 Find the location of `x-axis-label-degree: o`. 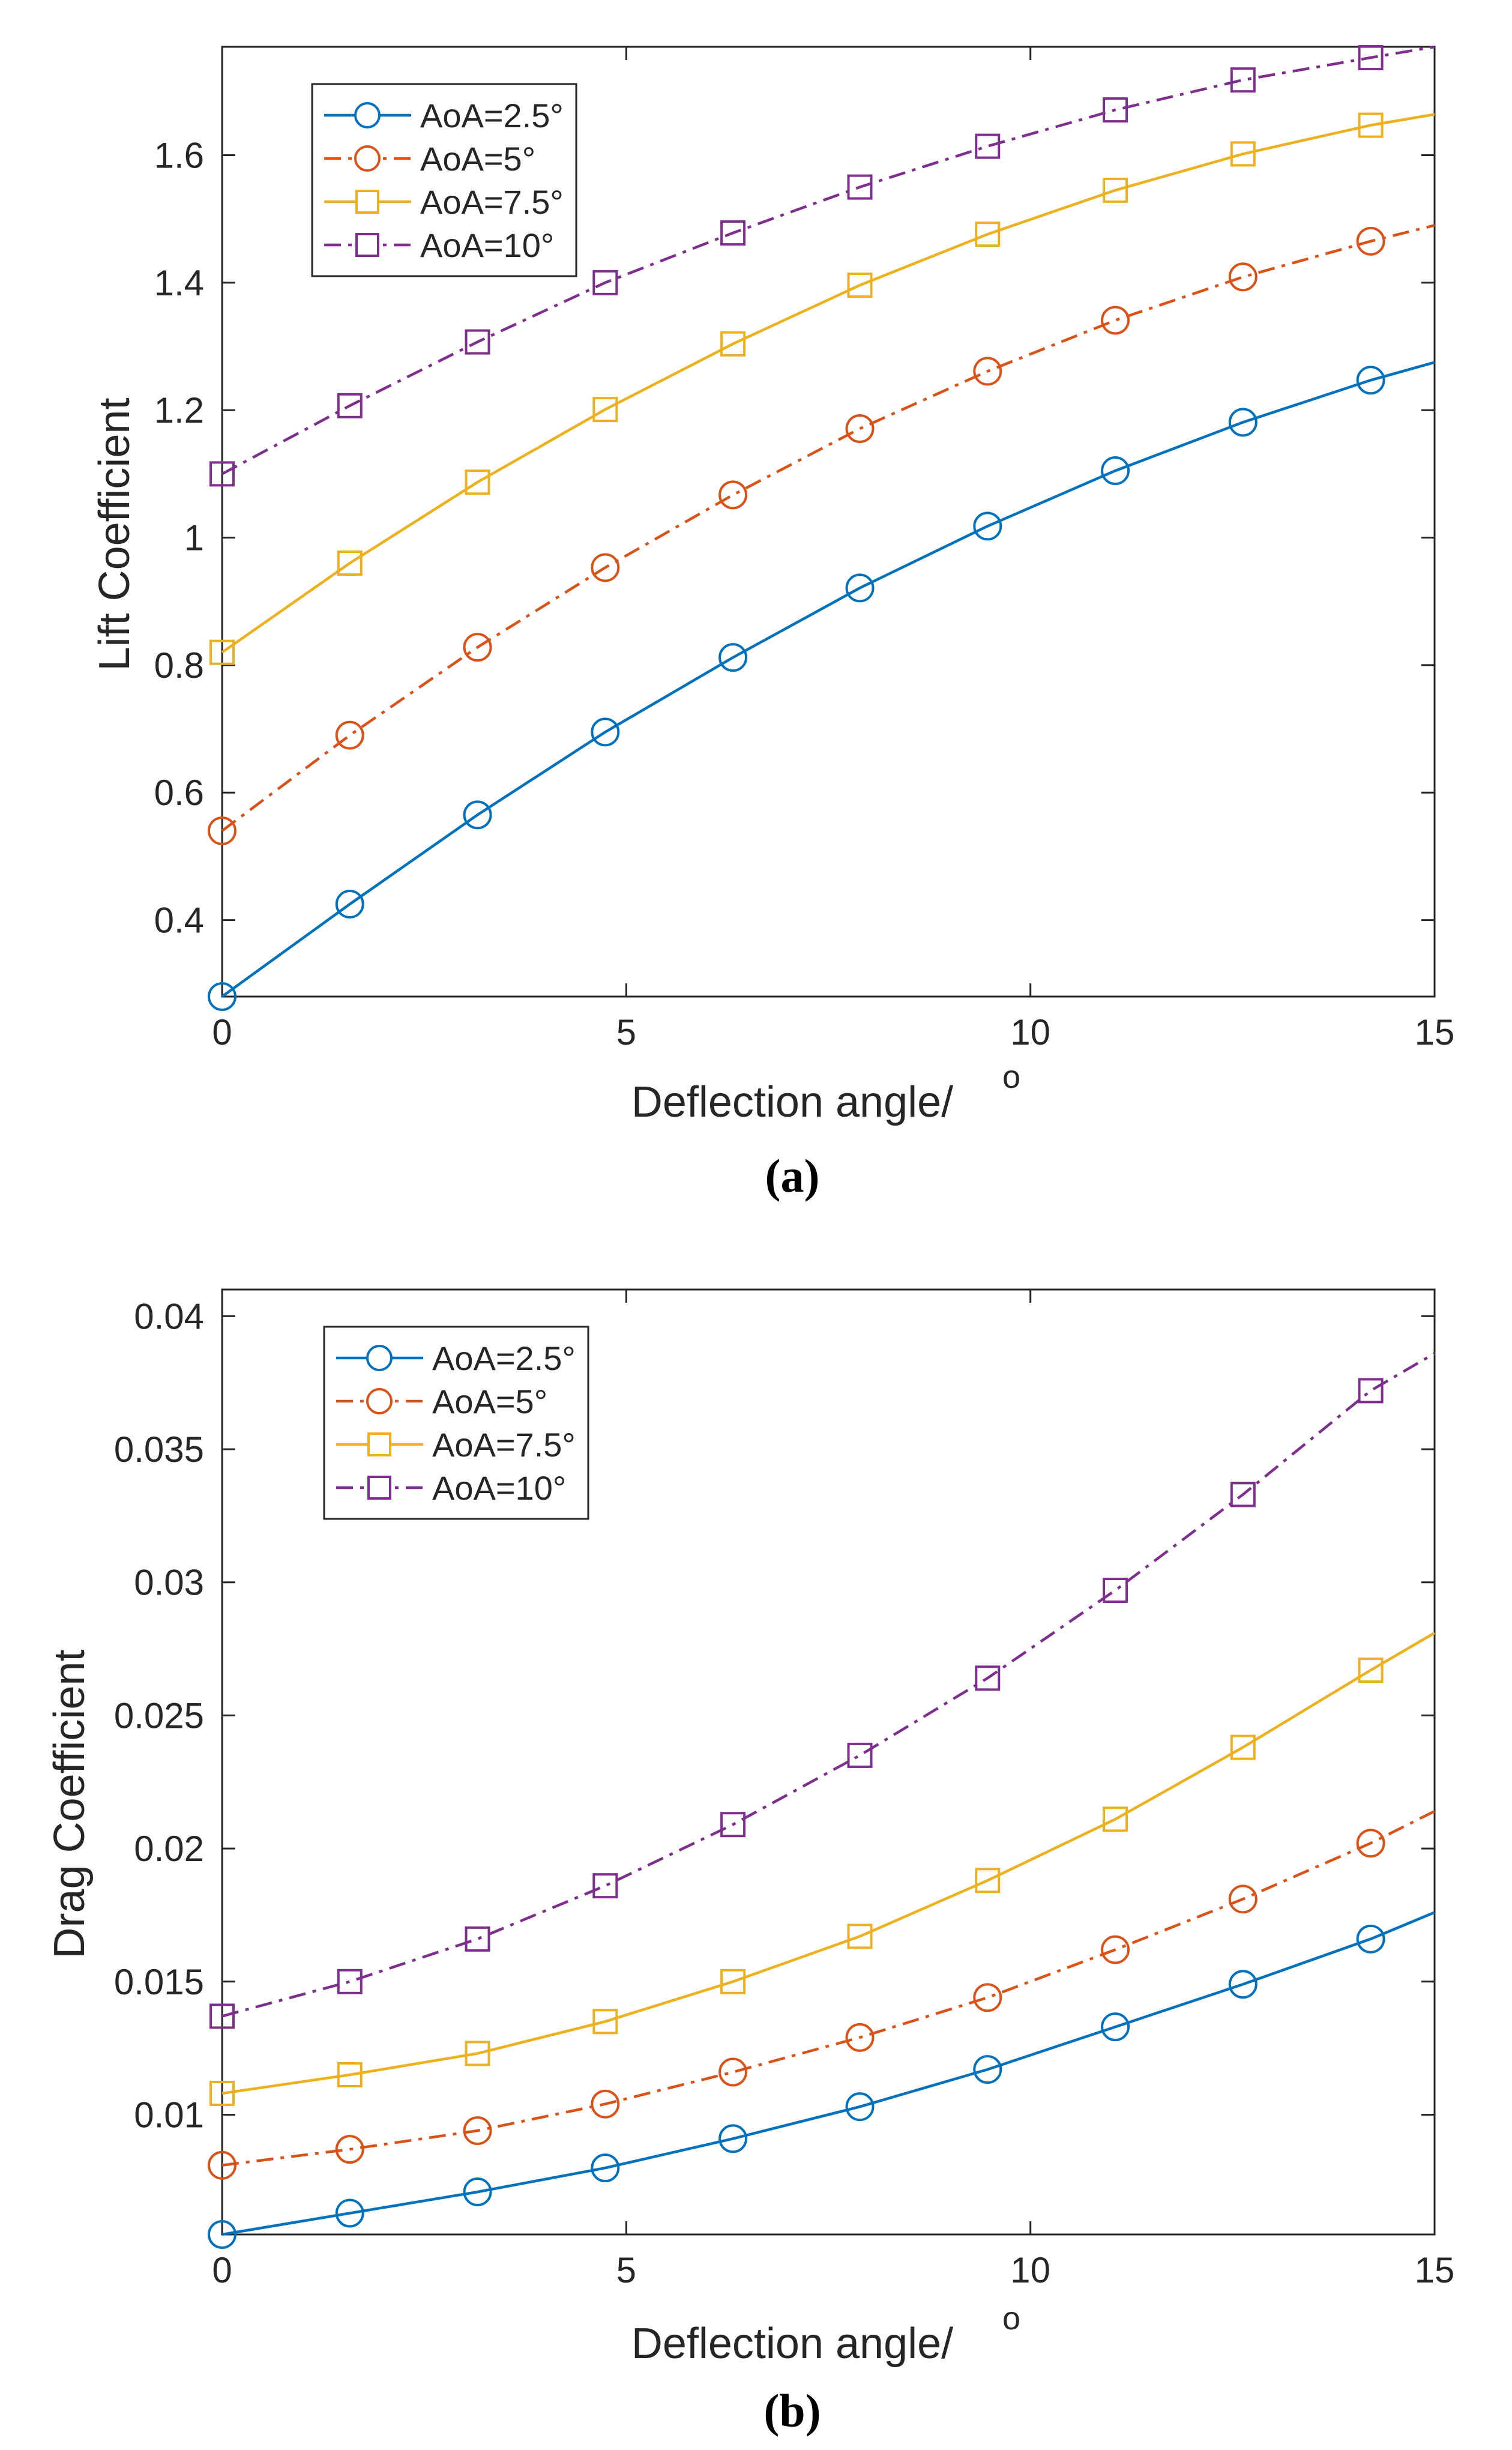

x-axis-label-degree: o is located at coordinates (1011, 1077).